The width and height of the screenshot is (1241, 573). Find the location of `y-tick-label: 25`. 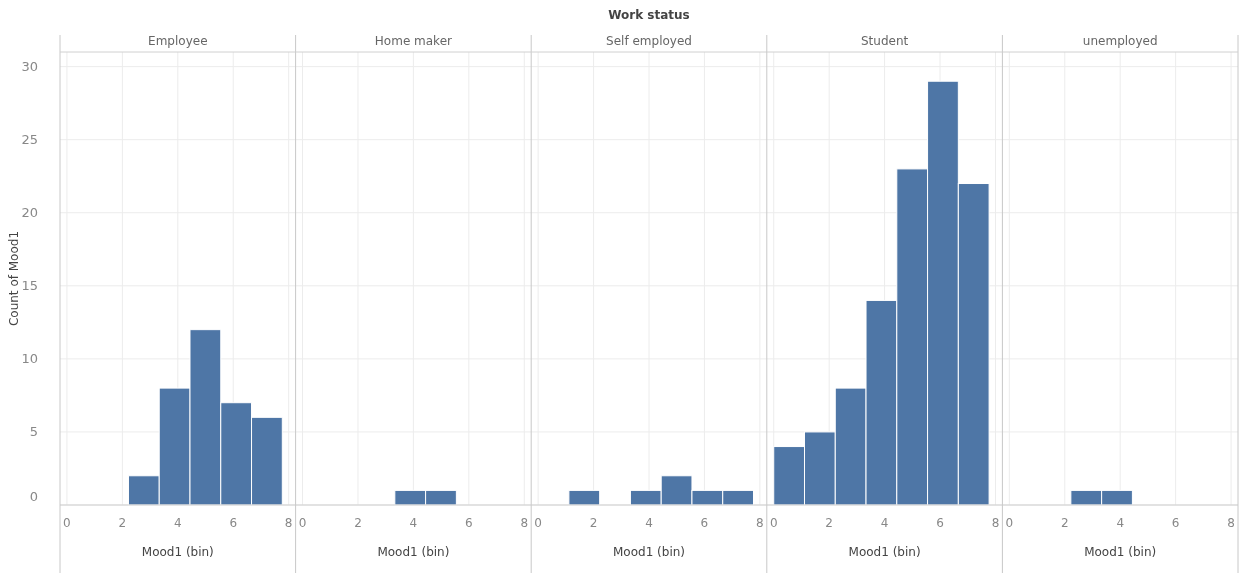

y-tick-label: 25 is located at coordinates (29, 139).